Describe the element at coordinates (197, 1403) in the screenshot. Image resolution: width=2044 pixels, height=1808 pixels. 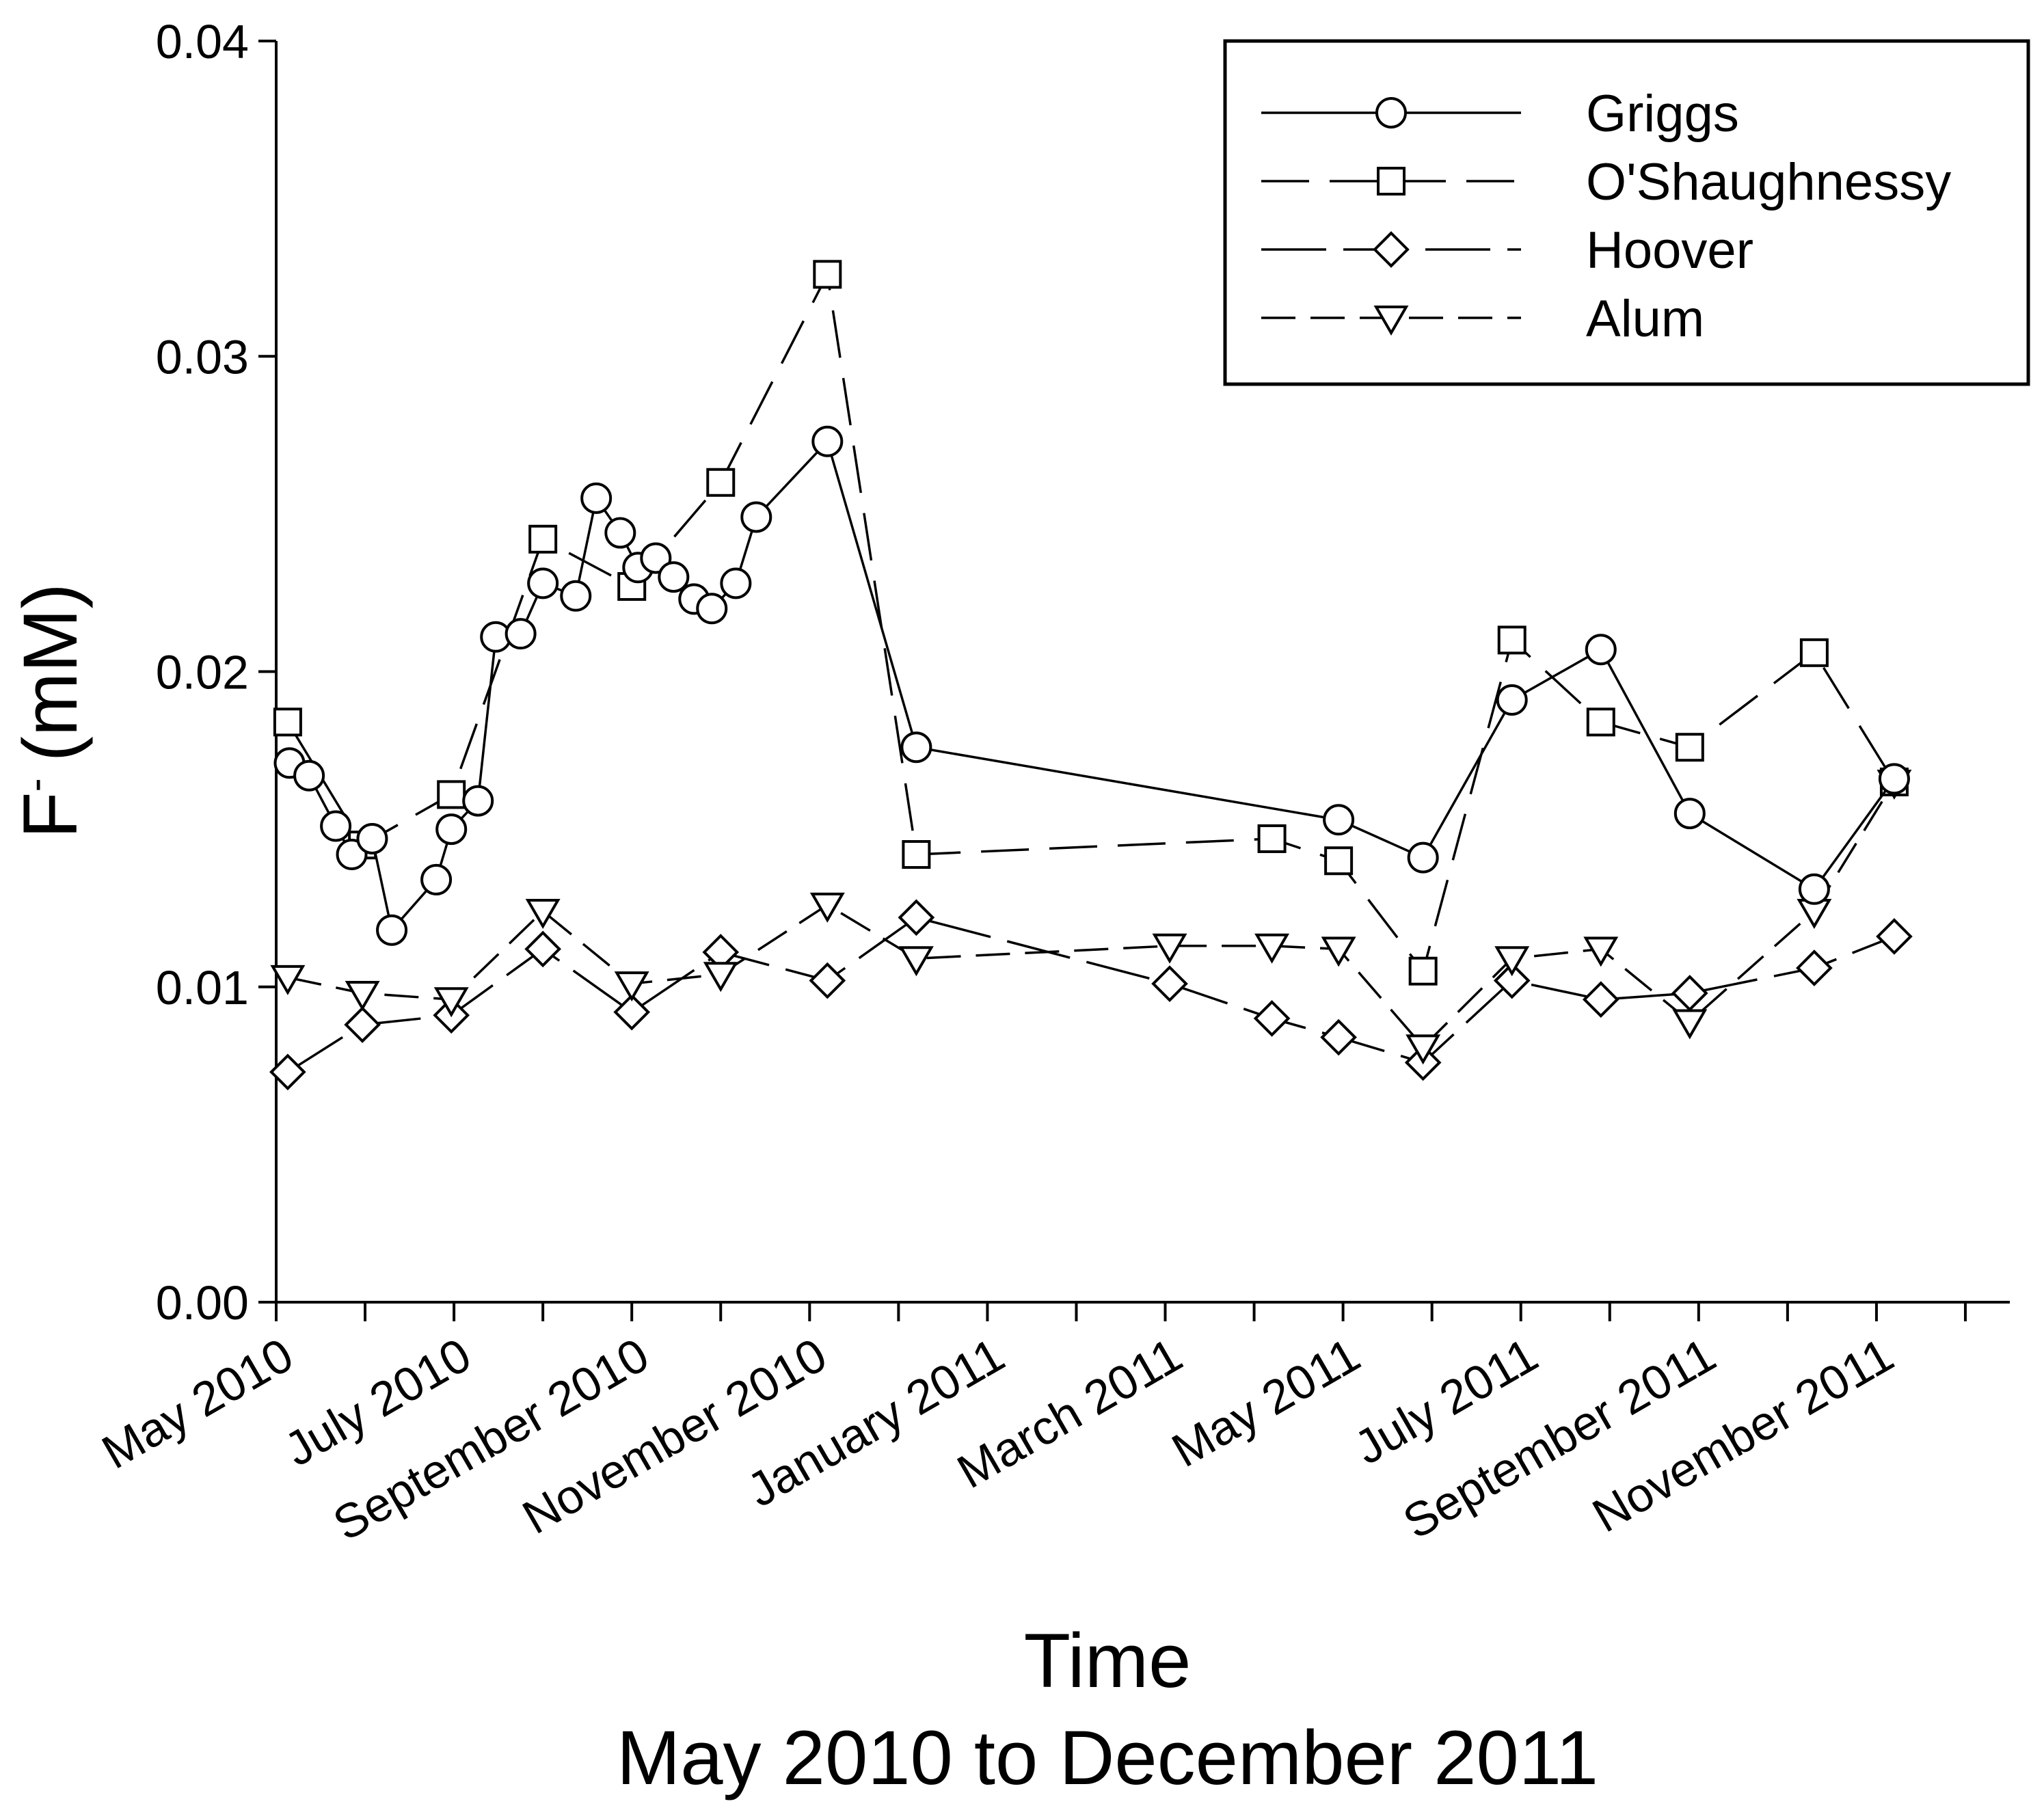
I see `x-tick-label: May 2010` at that location.